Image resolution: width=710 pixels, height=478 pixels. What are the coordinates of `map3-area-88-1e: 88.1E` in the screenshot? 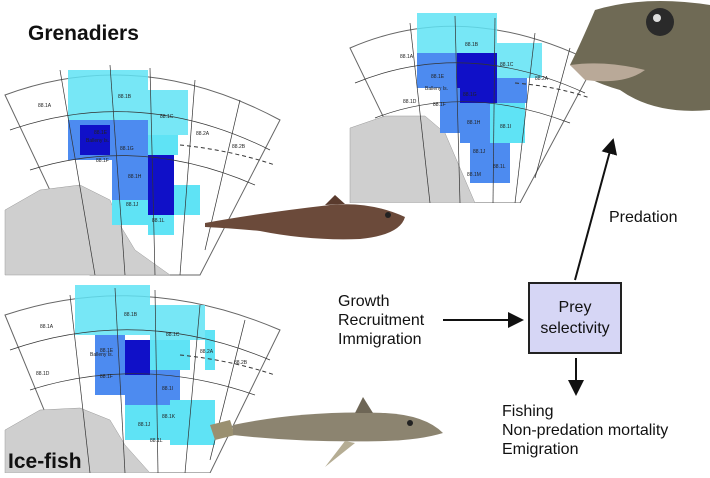 It's located at (438, 77).